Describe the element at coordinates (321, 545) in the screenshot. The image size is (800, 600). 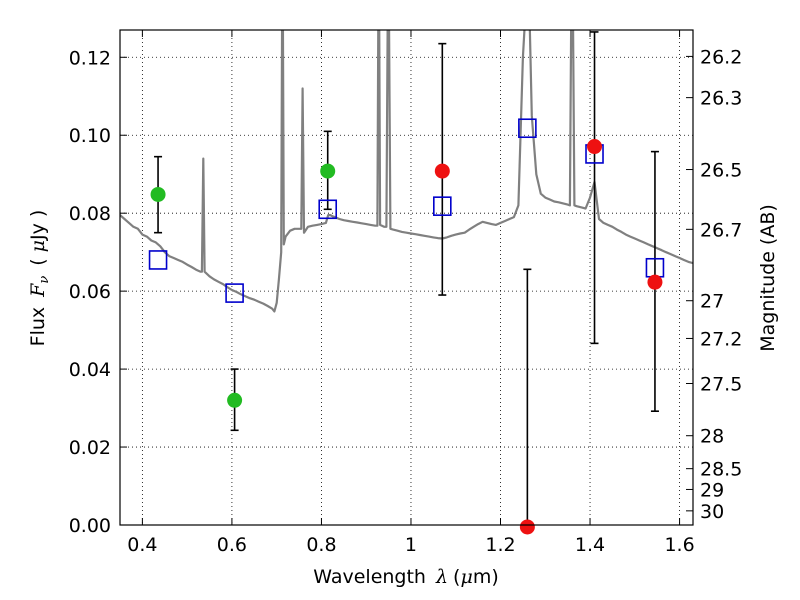
I see `x-tick-label: 0.8` at that location.